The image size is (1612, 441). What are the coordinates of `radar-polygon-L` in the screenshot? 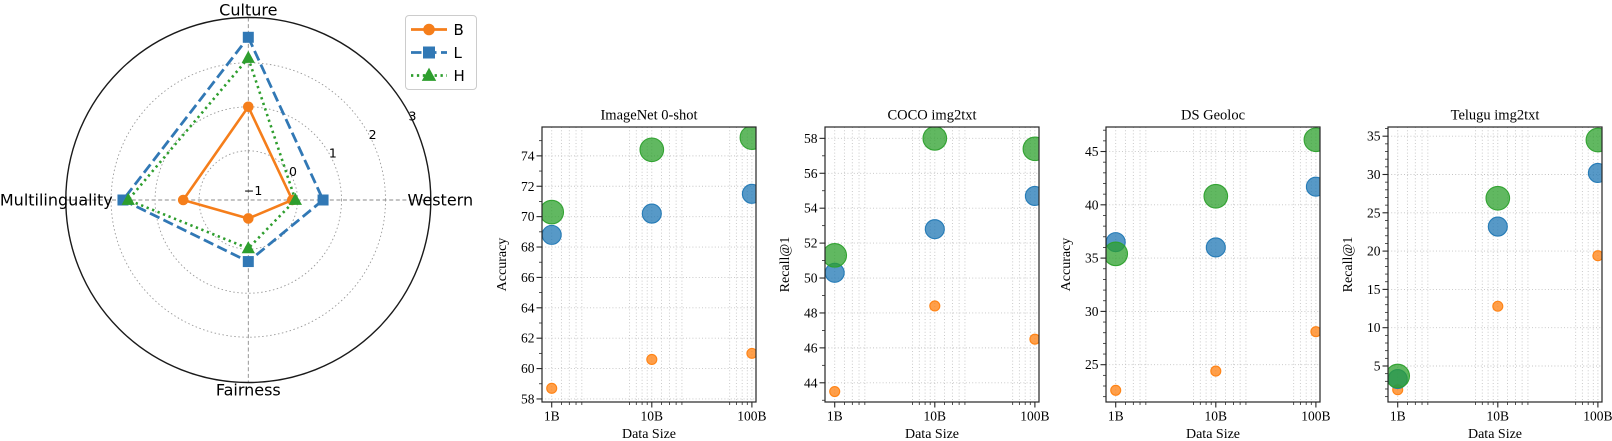 It's located at (222, 149).